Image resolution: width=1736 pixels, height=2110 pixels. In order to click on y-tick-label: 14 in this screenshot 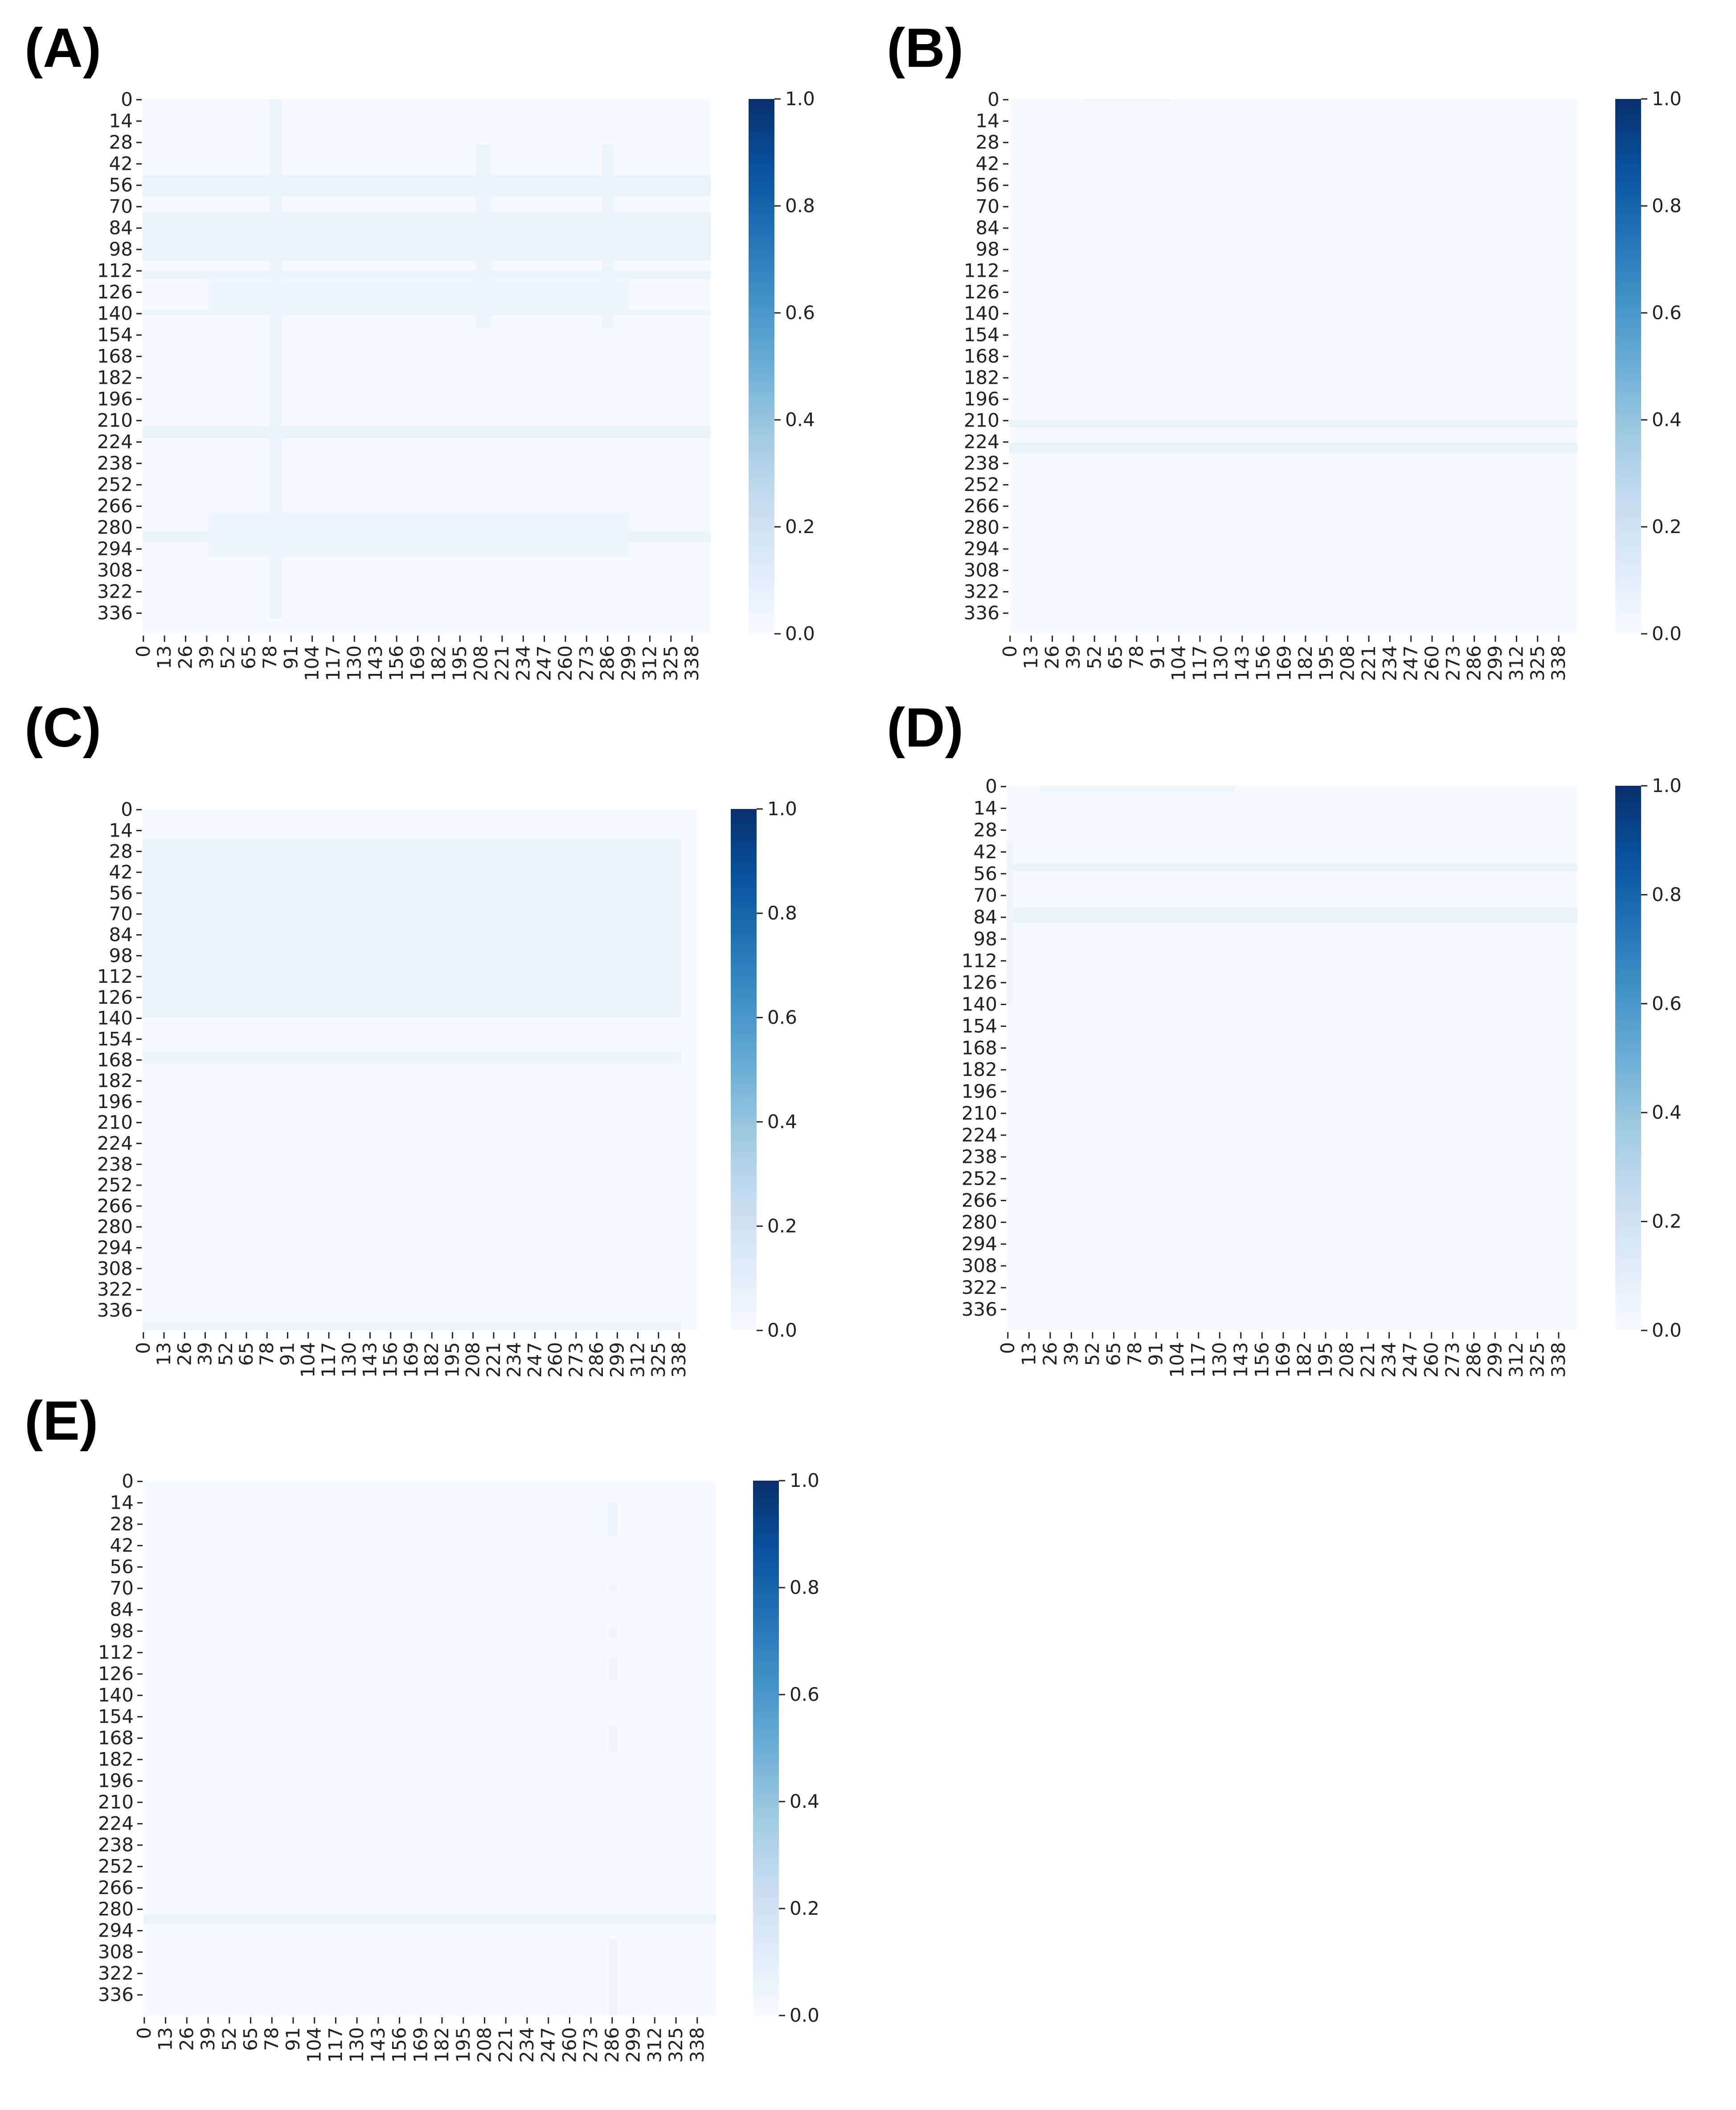, I will do `click(985, 808)`.